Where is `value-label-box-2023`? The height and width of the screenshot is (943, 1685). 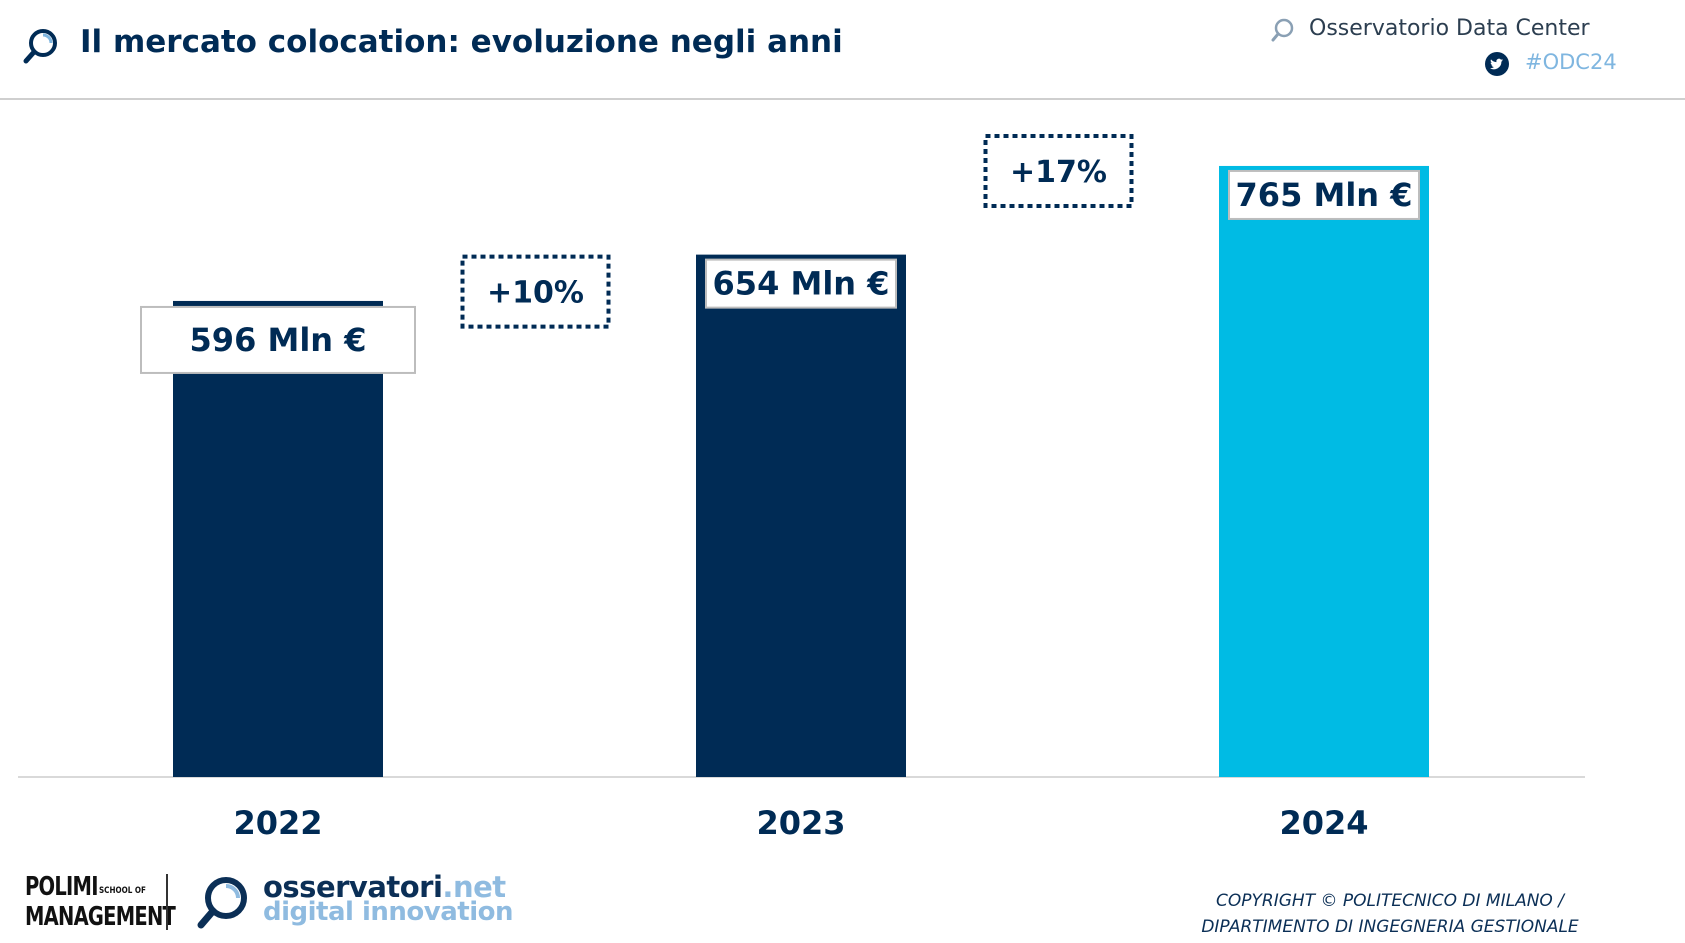 value-label-box-2023 is located at coordinates (801, 283).